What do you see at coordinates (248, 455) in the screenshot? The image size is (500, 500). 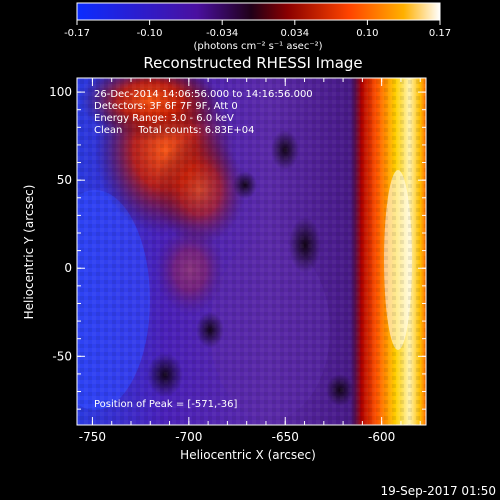 I see `x-axis-label: Heliocentric X (arcsec)` at bounding box center [248, 455].